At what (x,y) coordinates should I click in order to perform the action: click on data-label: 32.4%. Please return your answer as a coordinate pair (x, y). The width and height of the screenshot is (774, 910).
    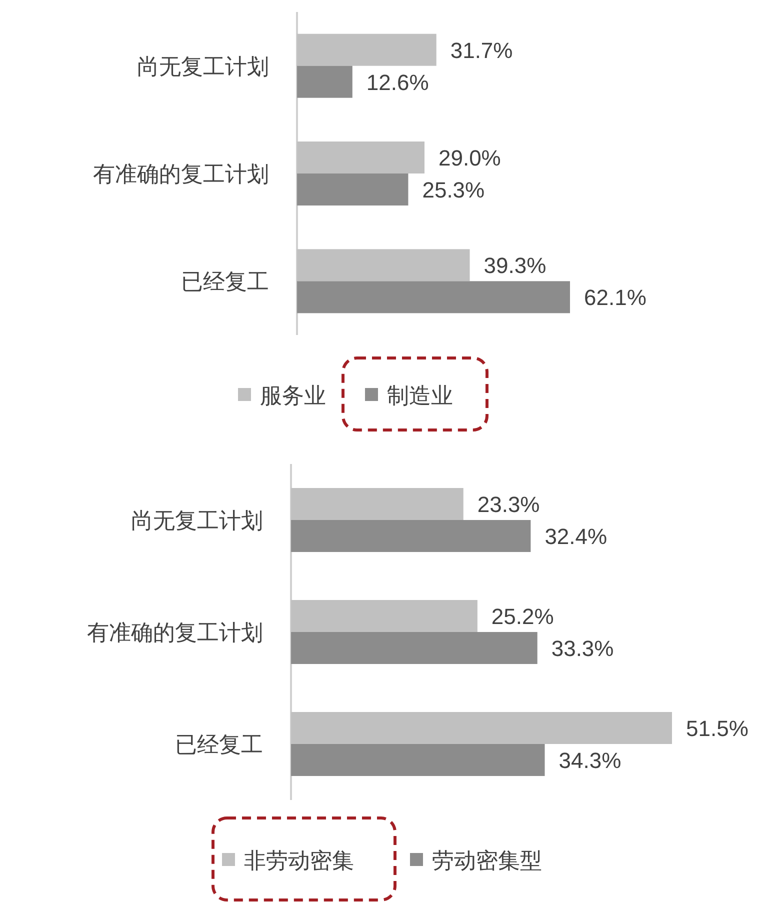
    Looking at the image, I should click on (576, 536).